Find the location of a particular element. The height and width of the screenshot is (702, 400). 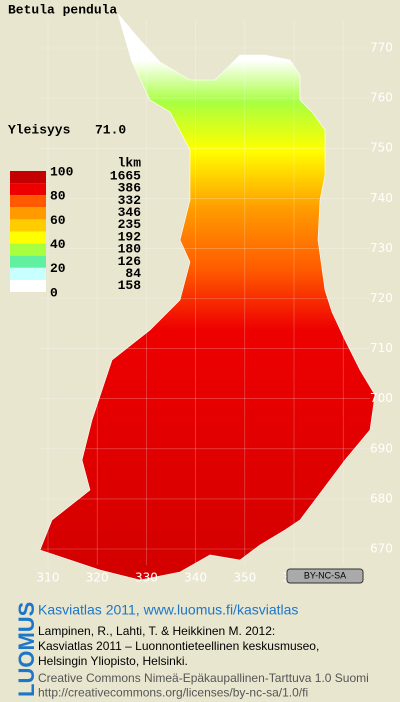

license-badge is located at coordinates (325, 576).